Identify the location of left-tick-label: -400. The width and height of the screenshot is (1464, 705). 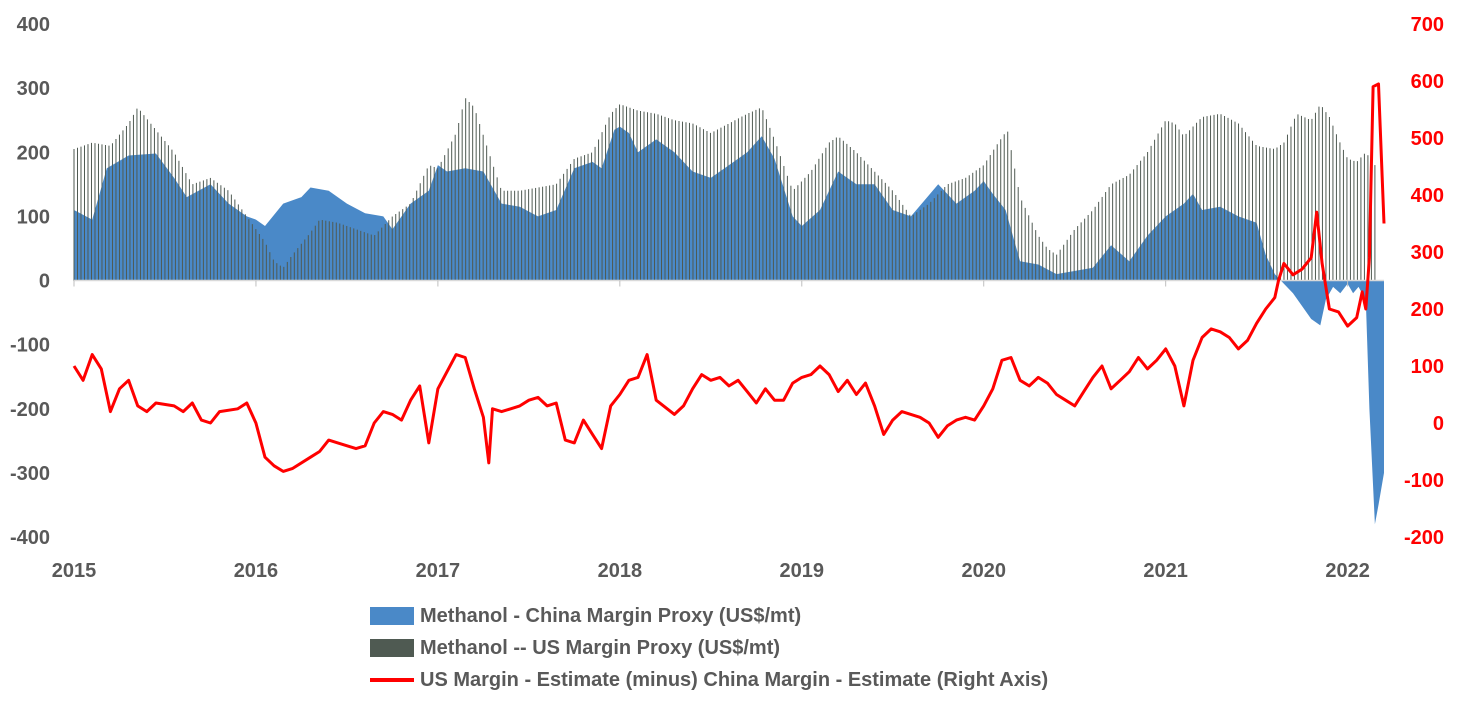
(30, 538).